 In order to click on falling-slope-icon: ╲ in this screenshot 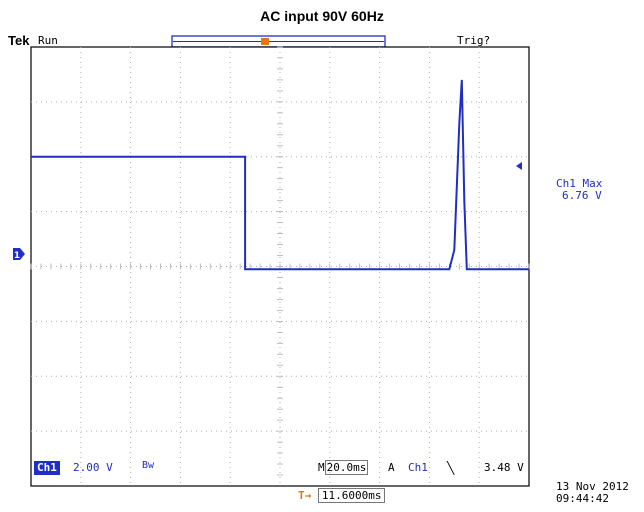, I will do `click(451, 468)`.